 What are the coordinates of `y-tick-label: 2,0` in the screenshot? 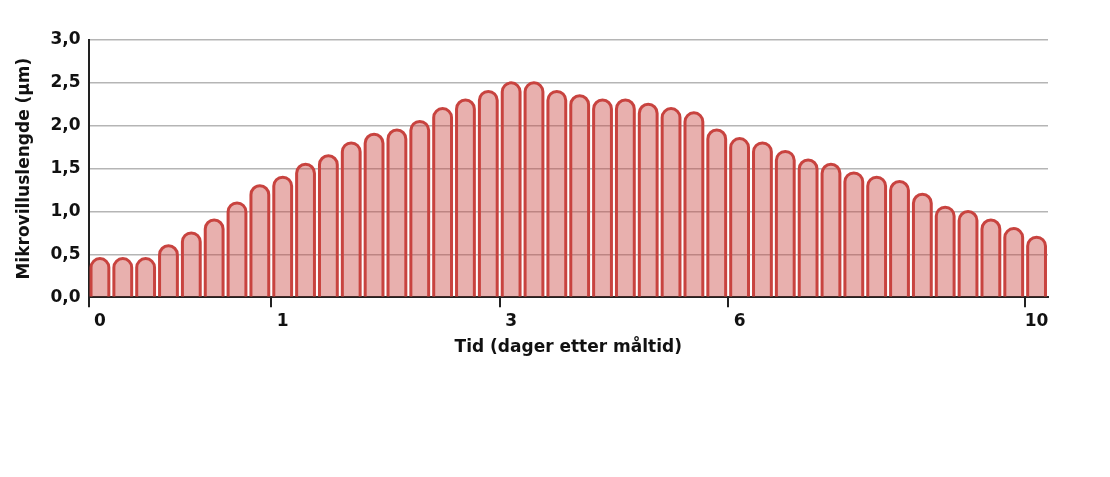 It's located at (65, 124).